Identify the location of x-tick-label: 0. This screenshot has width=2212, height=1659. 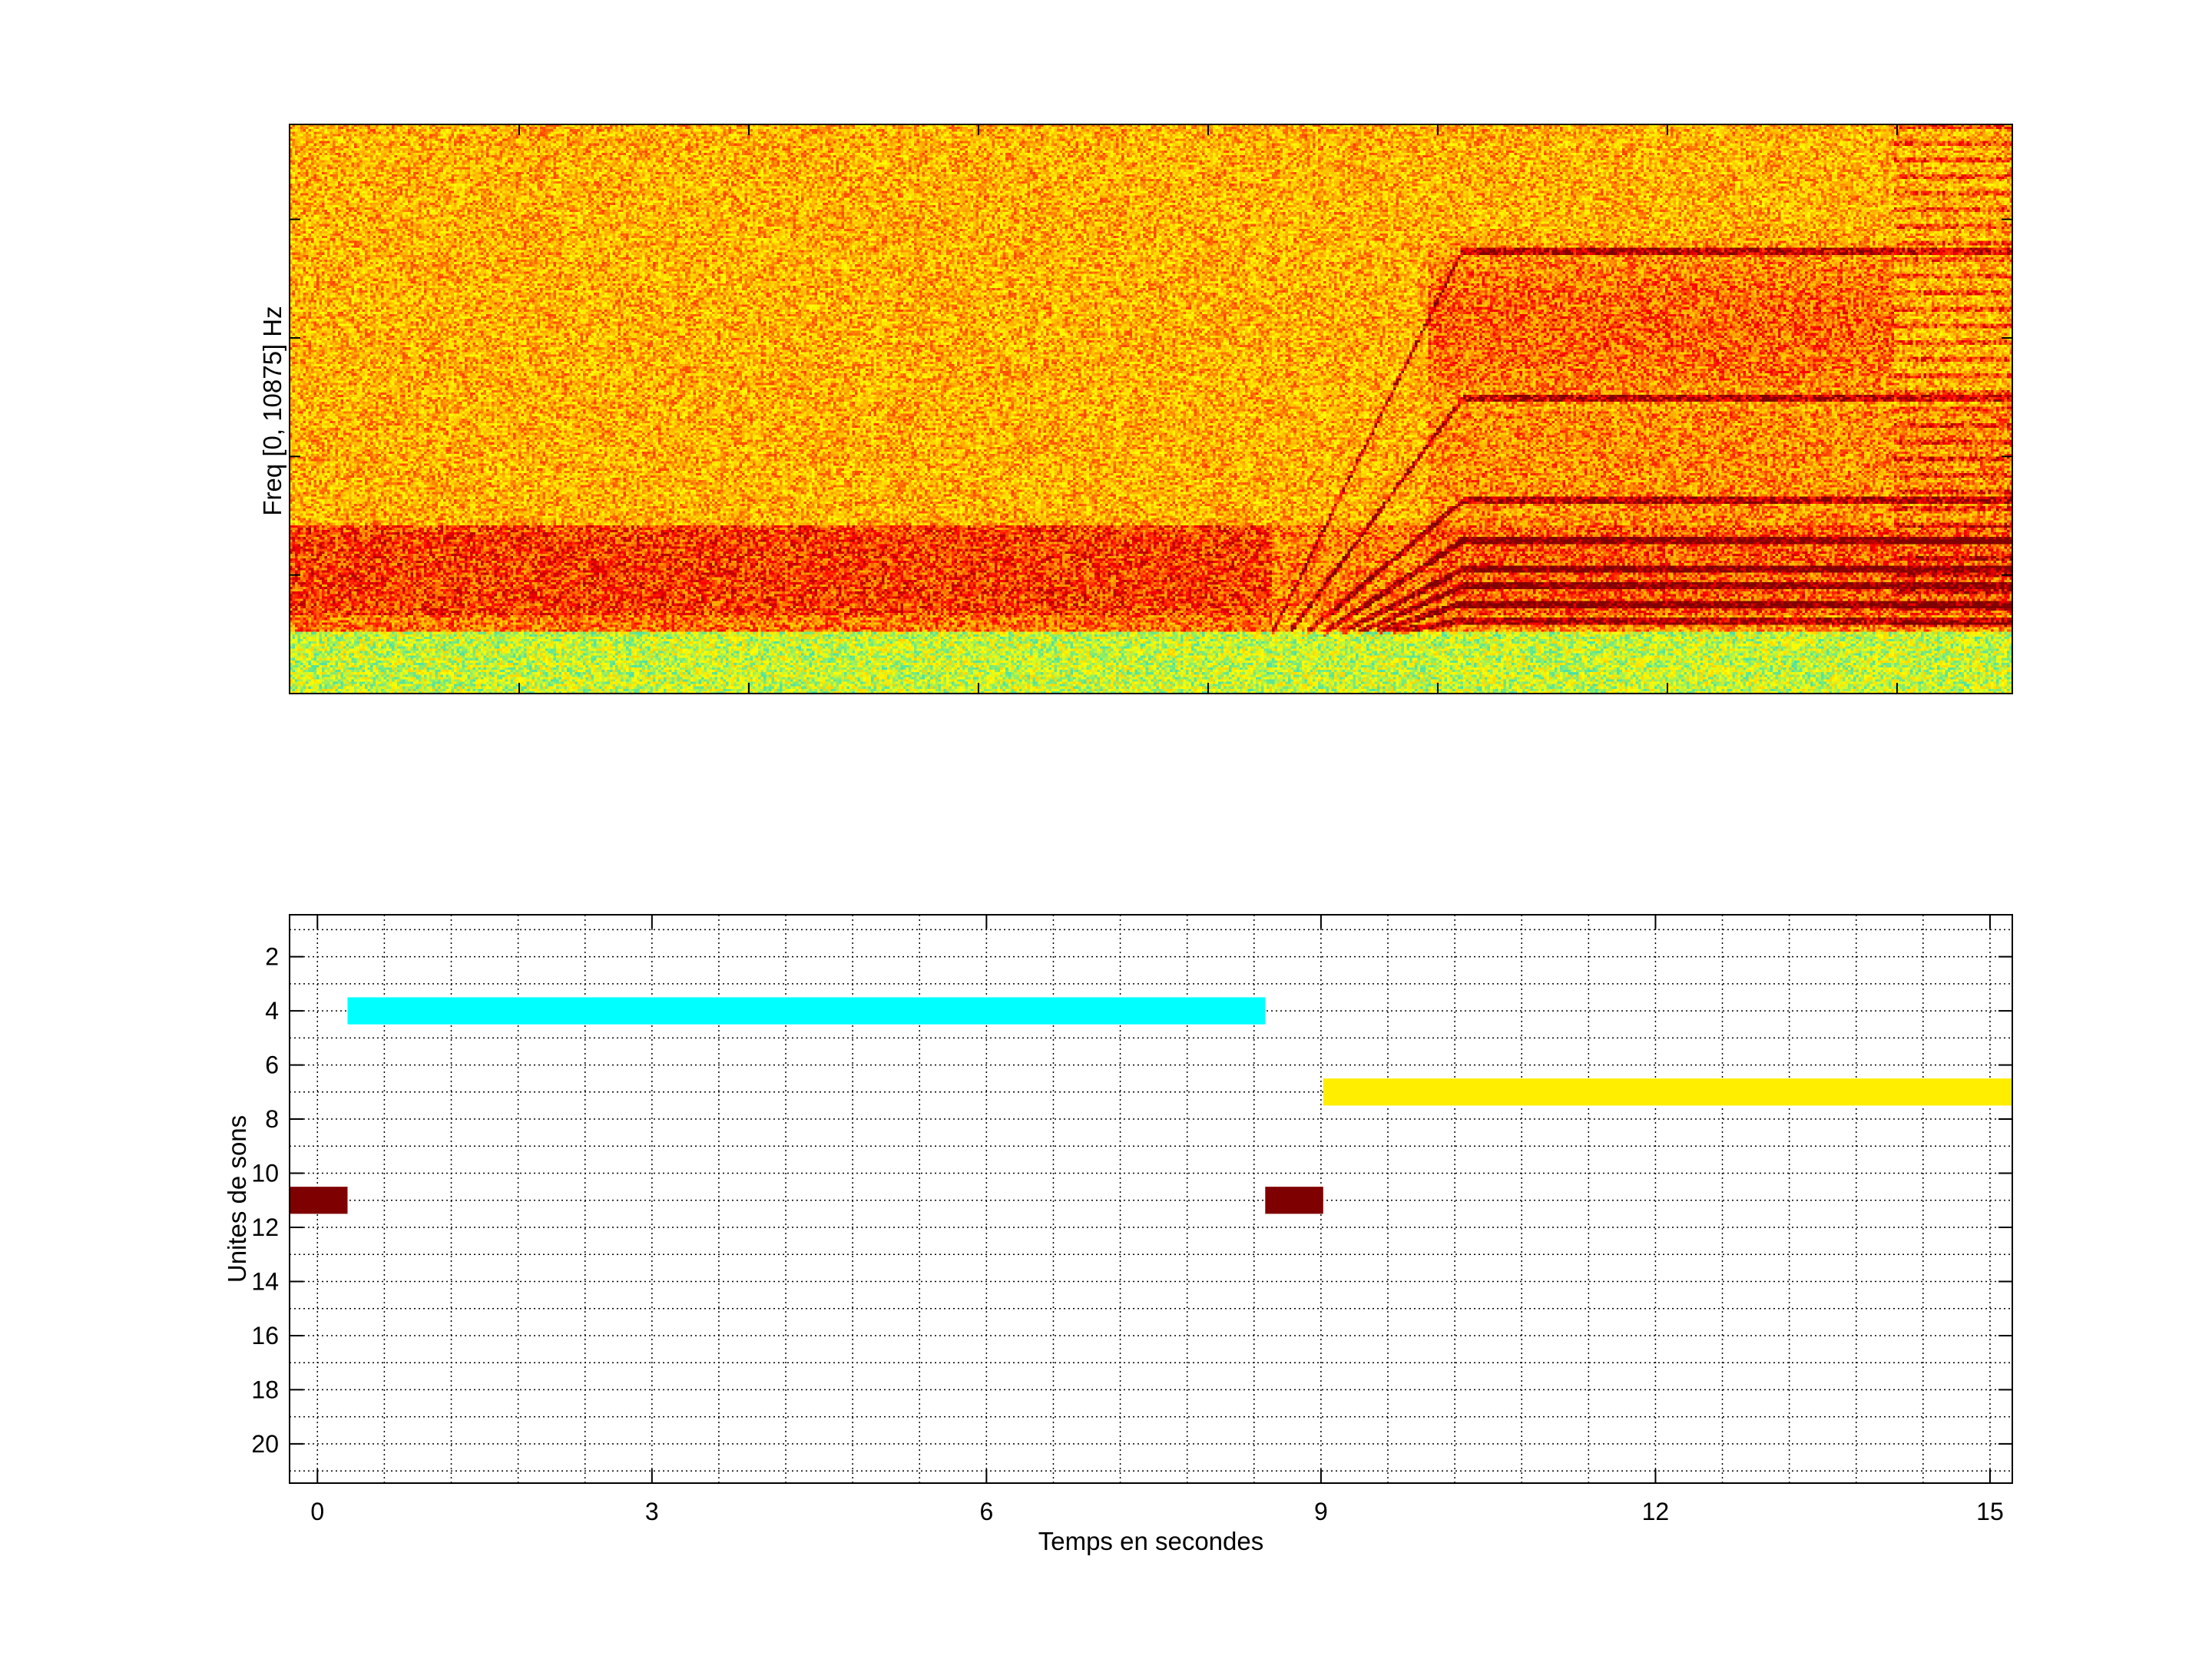
(317, 1512).